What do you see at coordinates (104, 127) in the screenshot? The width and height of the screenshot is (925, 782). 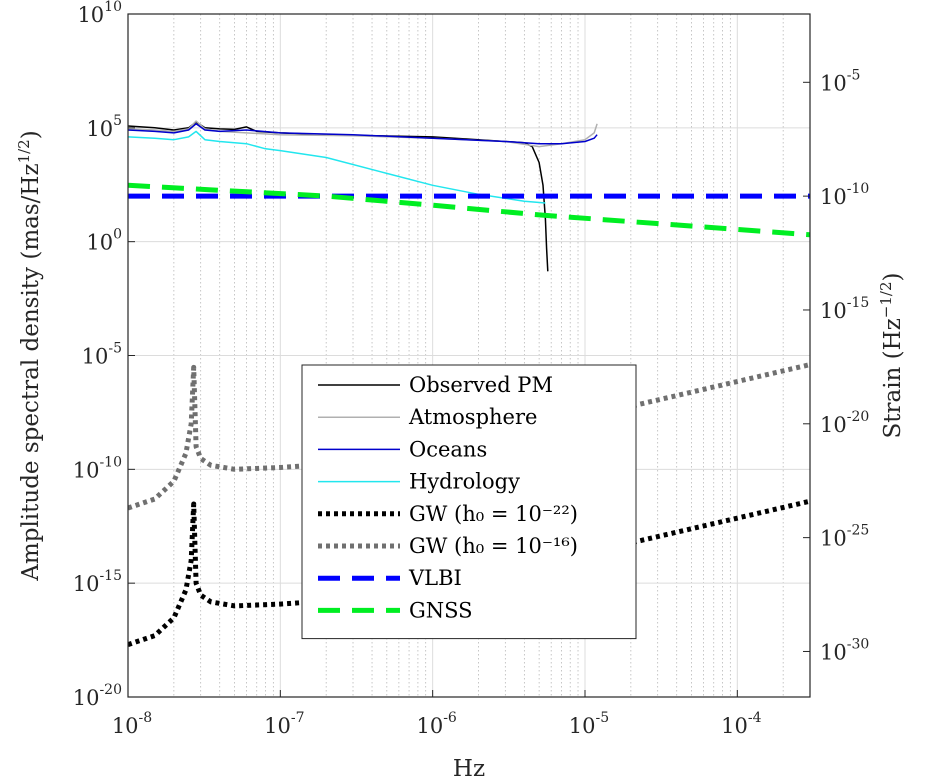 I see `y-tick-label: 10⁵` at bounding box center [104, 127].